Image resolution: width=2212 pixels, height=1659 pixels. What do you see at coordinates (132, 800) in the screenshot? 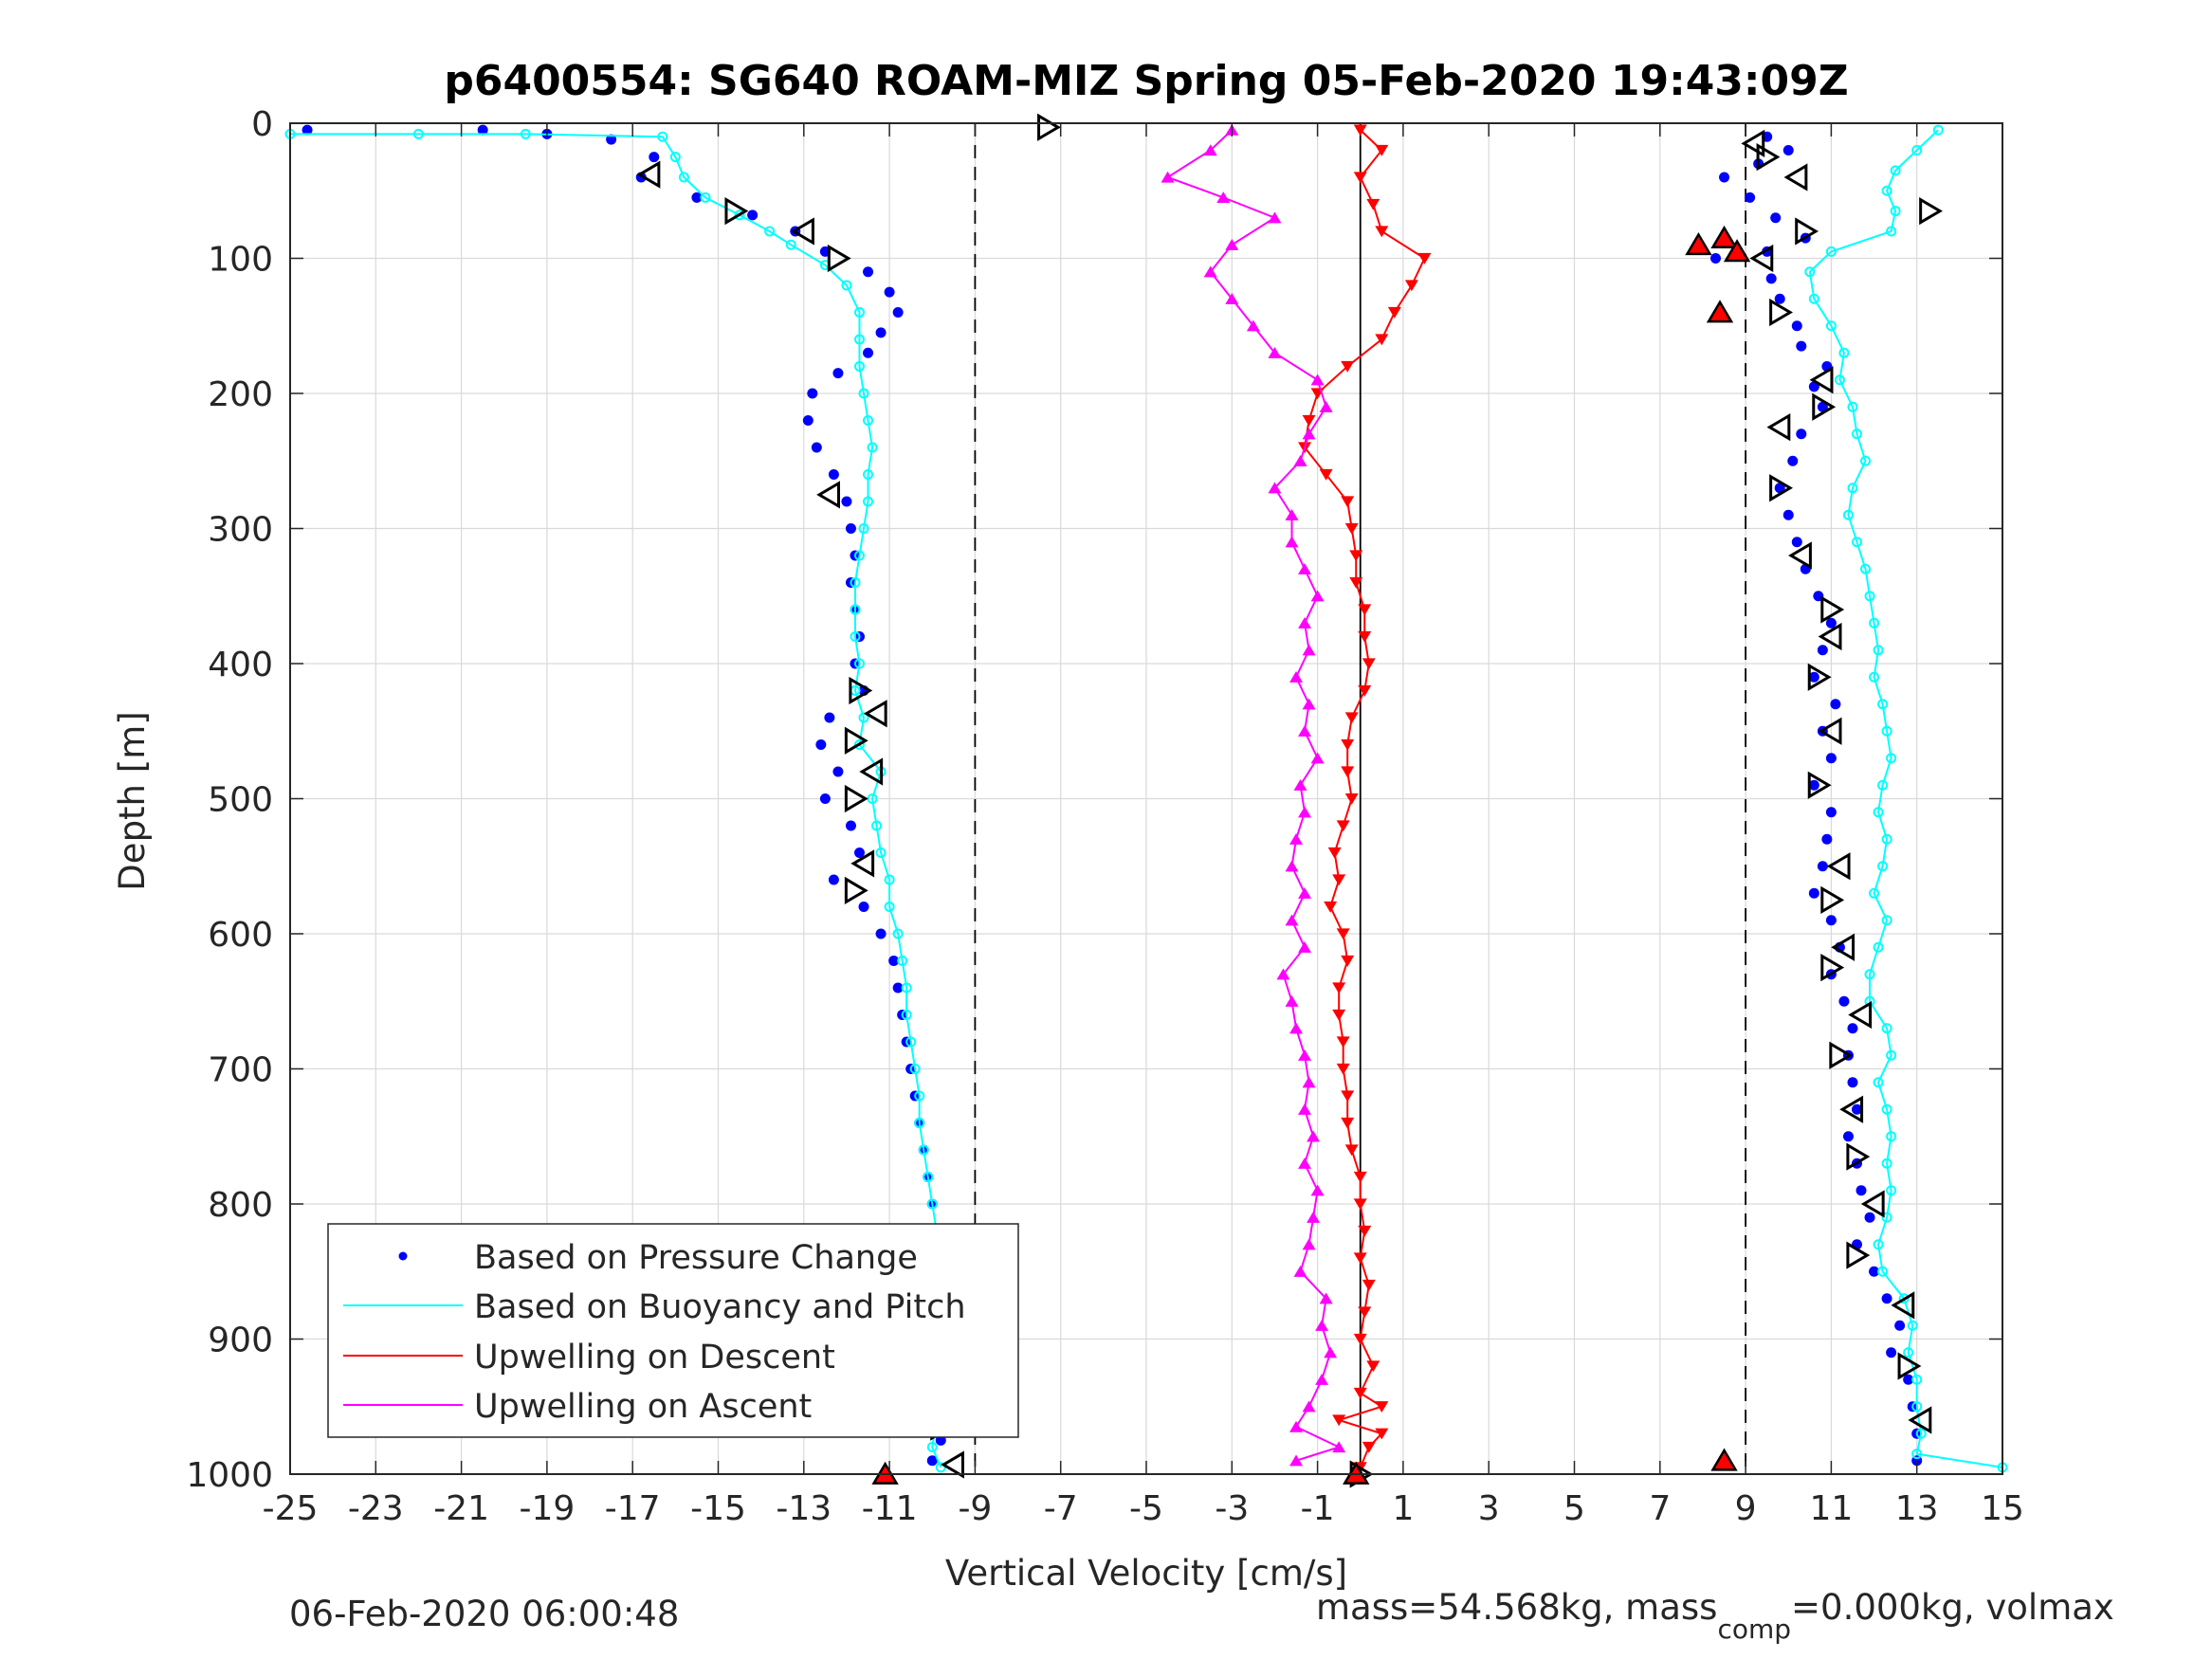
I see `y-axis-label: Depth [m]` at bounding box center [132, 800].